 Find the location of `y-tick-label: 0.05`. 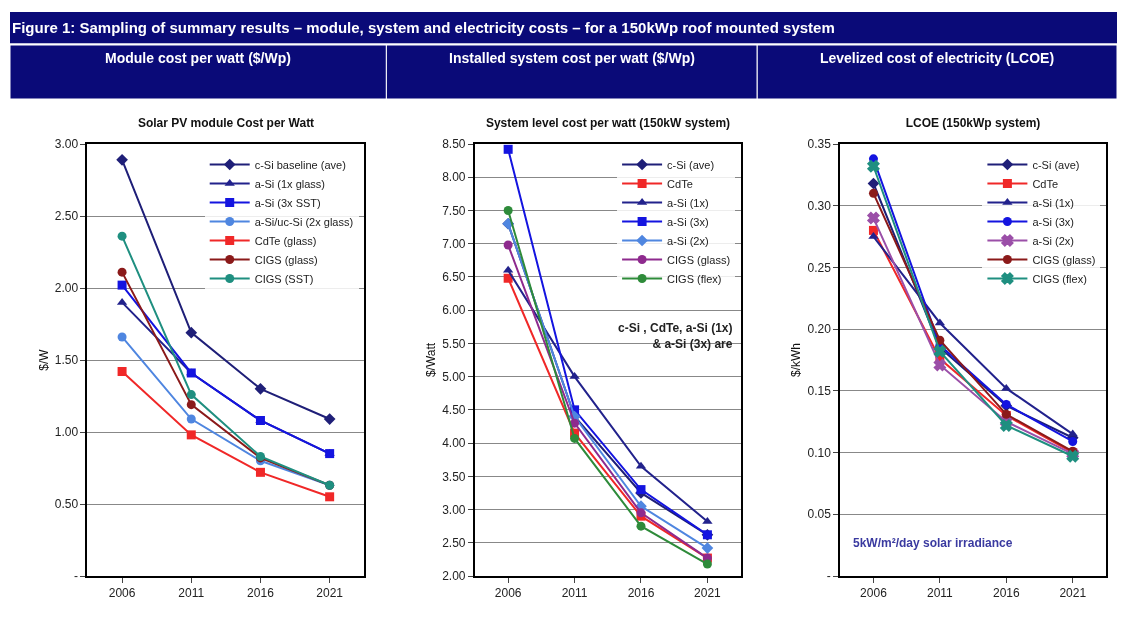

y-tick-label: 0.05 is located at coordinates (819, 514).